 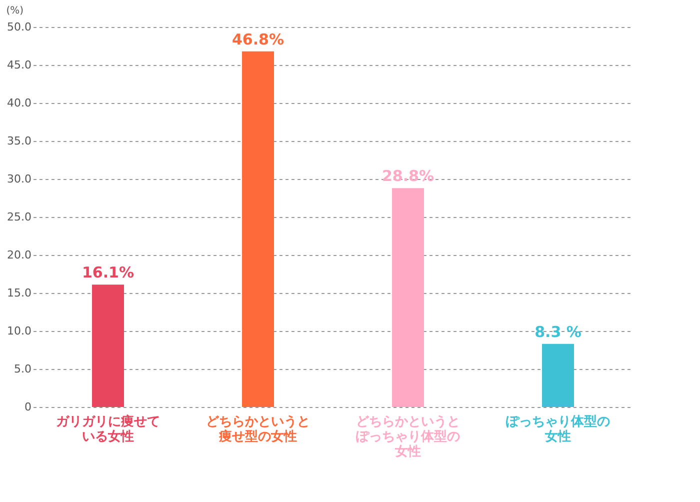 What do you see at coordinates (19, 255) in the screenshot?
I see `y-tick-label: 20.0` at bounding box center [19, 255].